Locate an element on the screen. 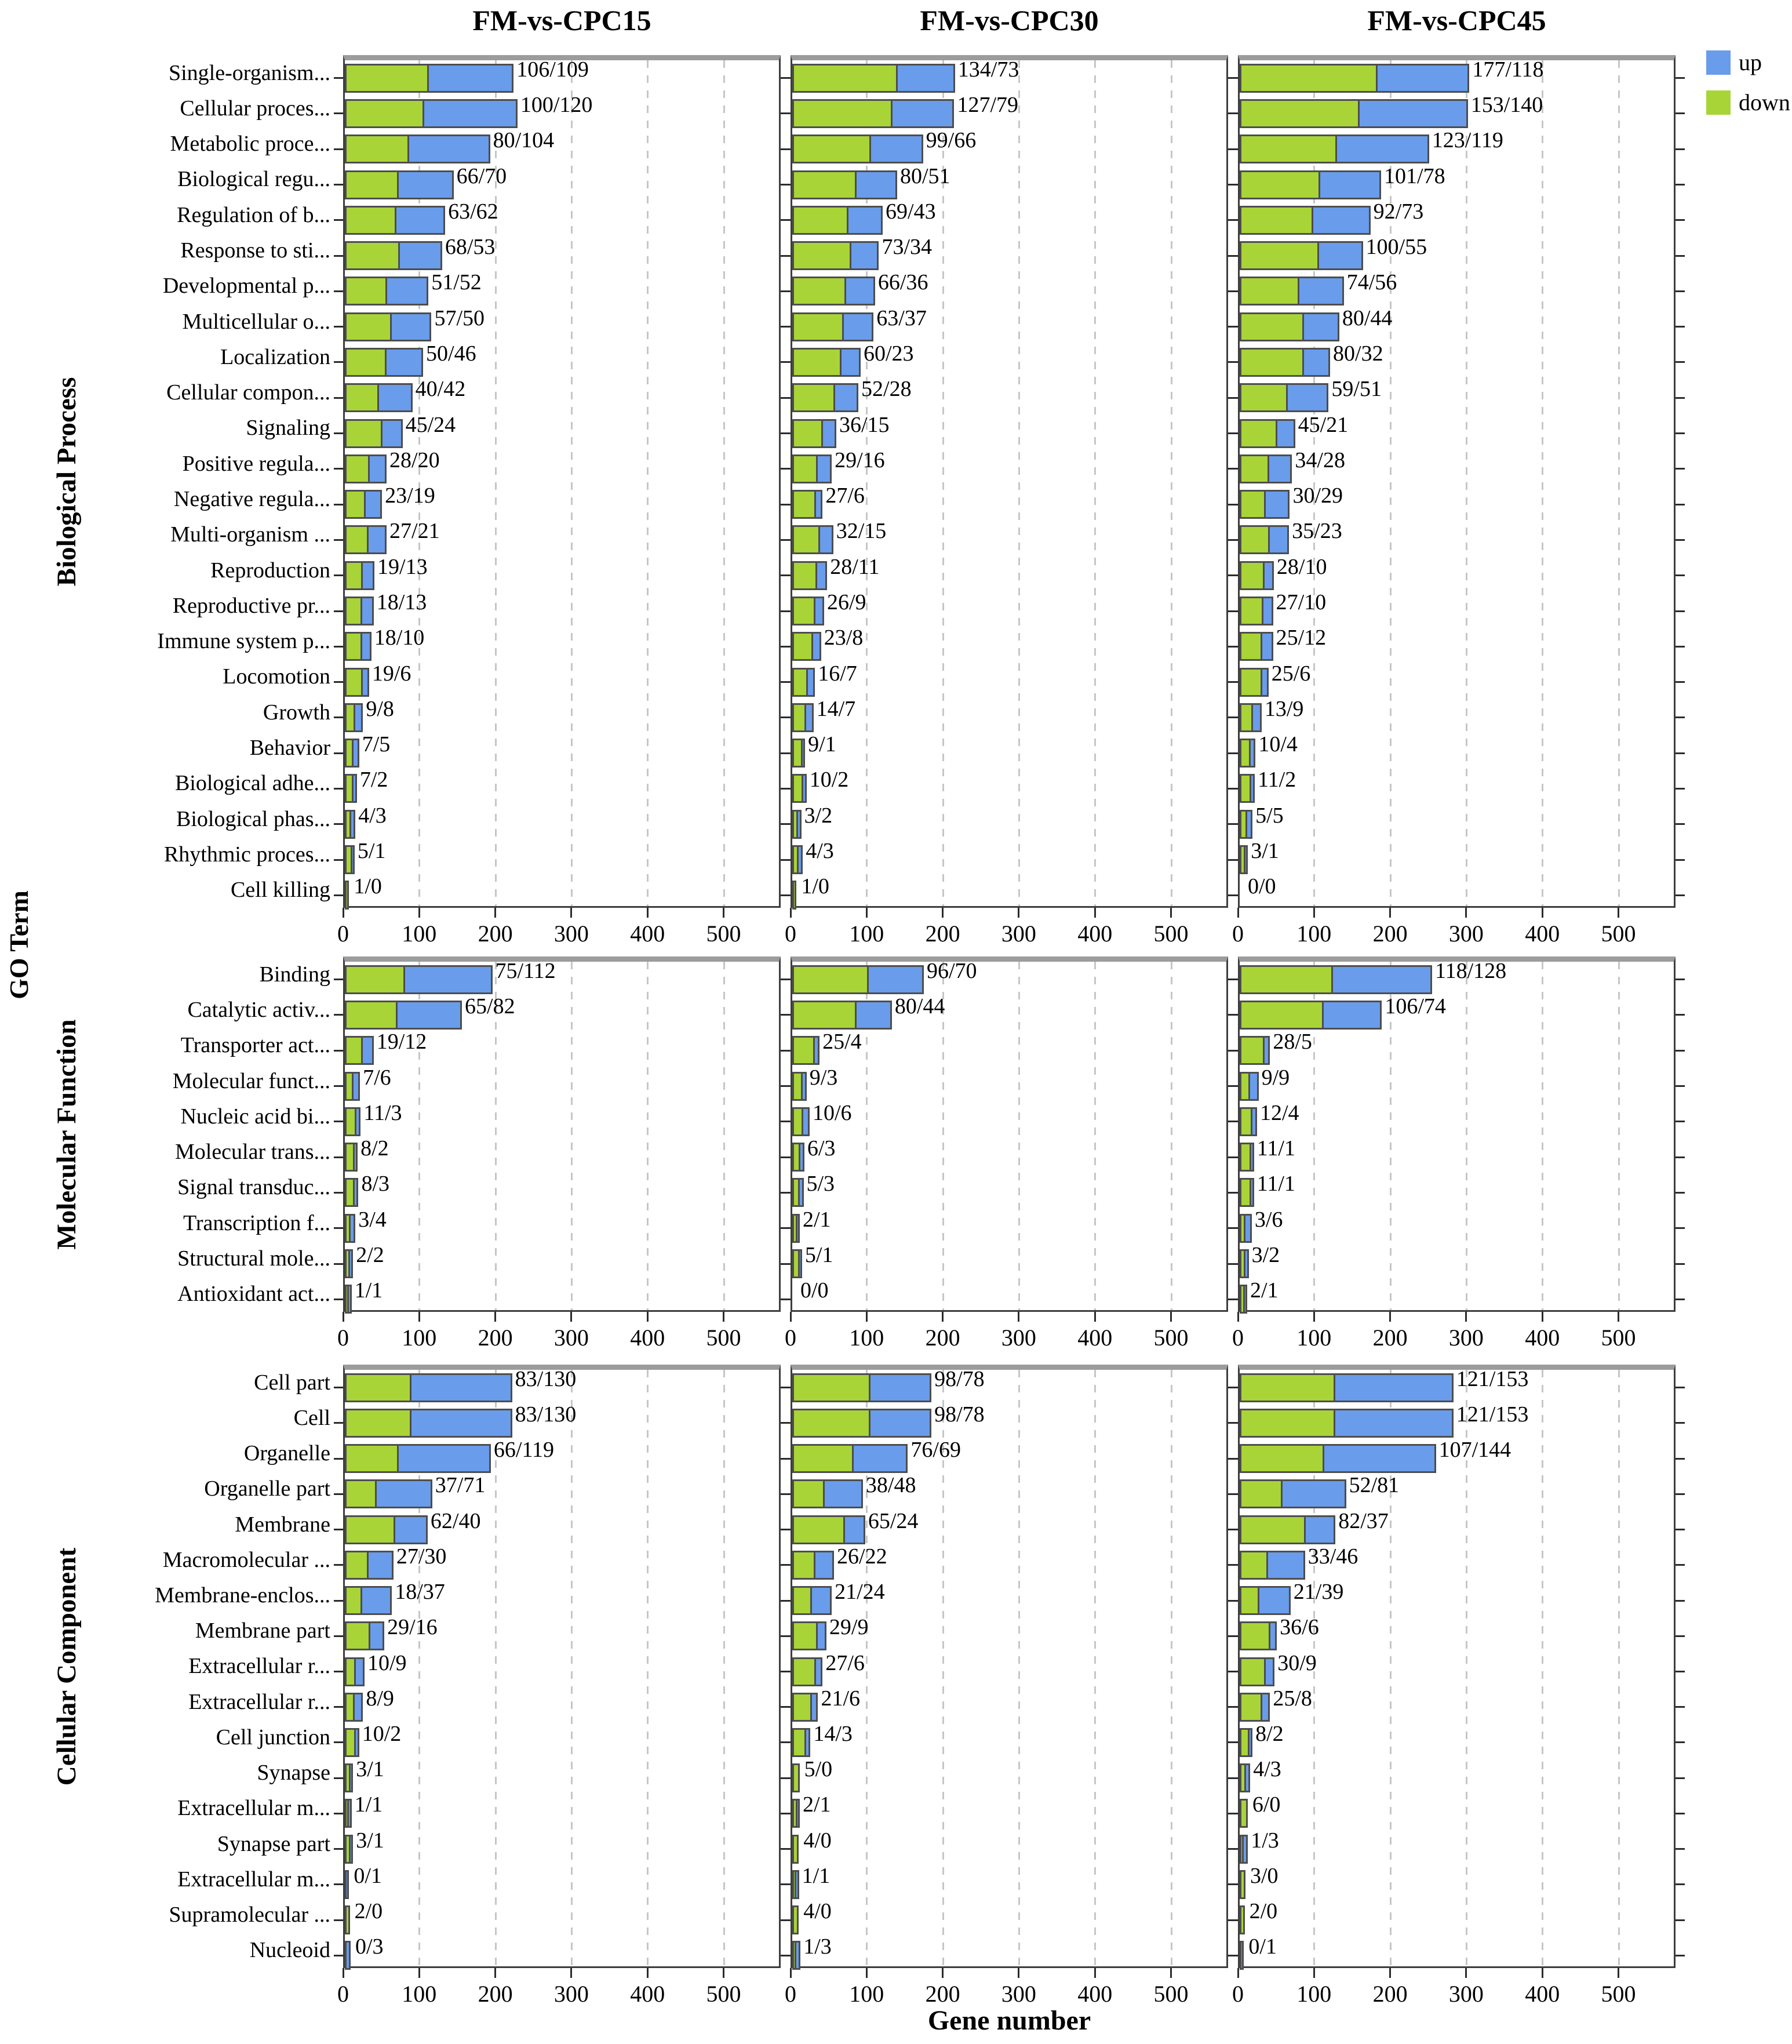  value-label: 5/0 is located at coordinates (818, 1769).